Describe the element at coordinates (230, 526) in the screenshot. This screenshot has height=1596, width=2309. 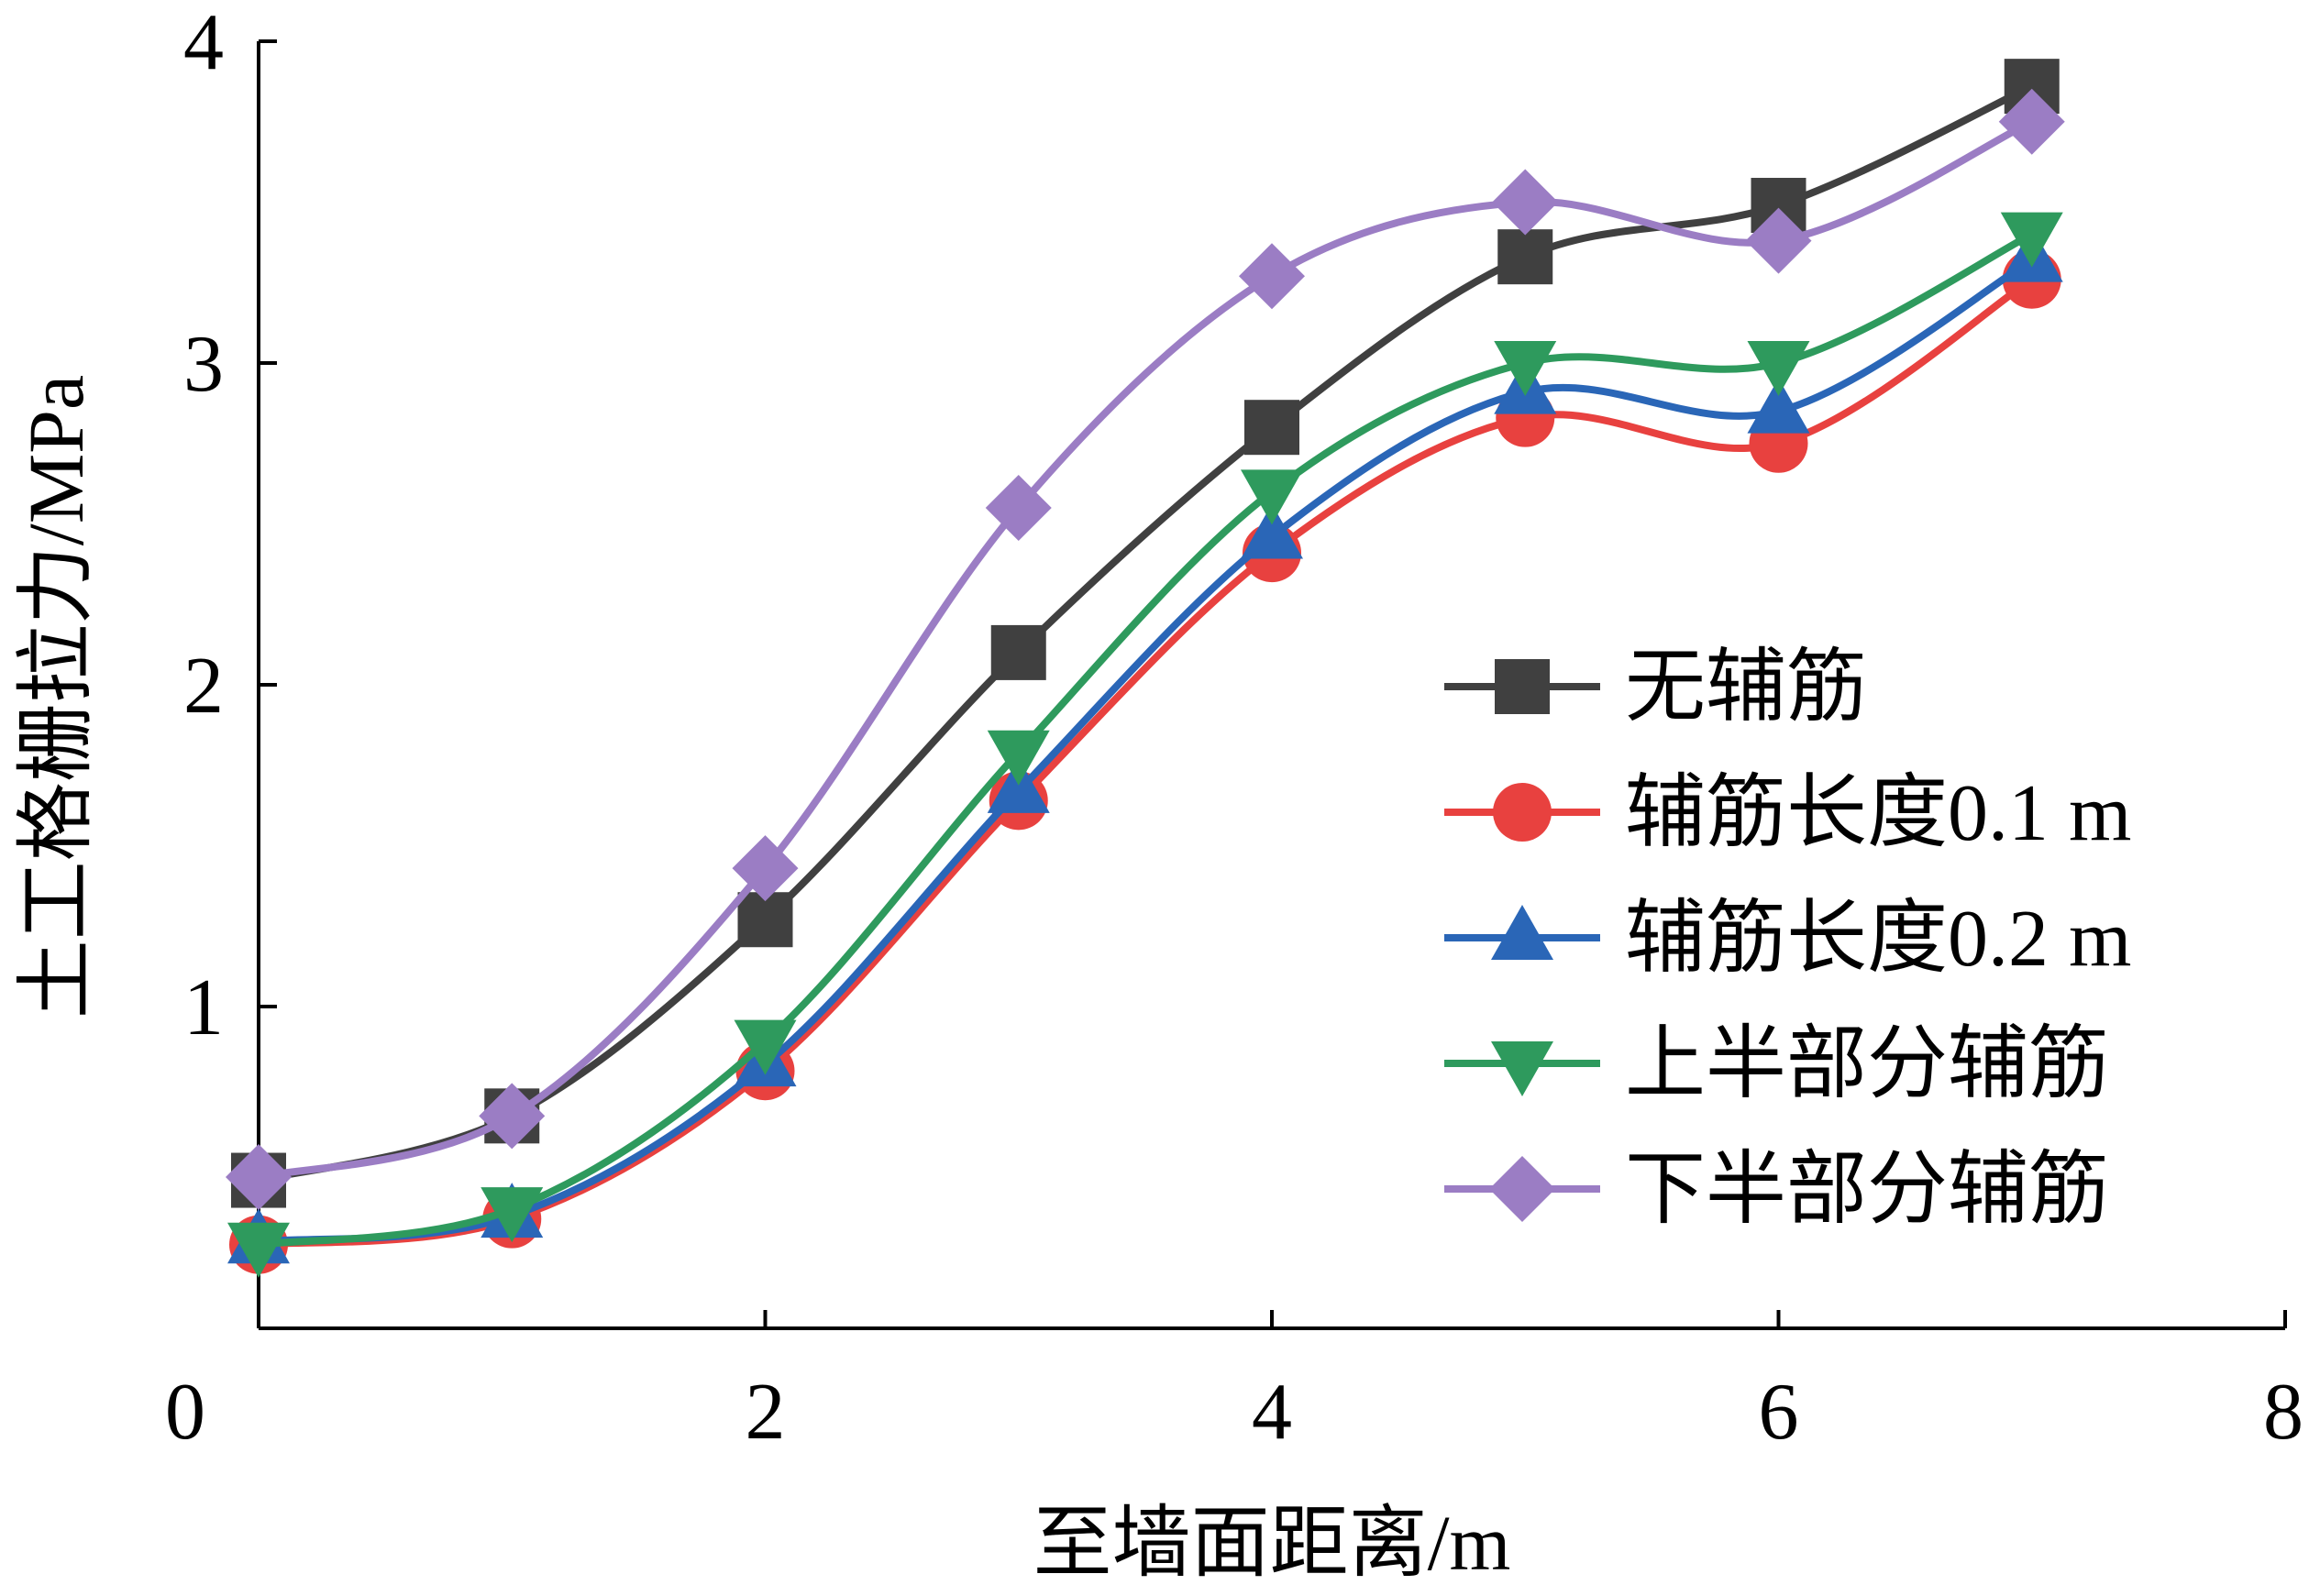
I see `y-axis-ticks: 1 2 3 4` at that location.